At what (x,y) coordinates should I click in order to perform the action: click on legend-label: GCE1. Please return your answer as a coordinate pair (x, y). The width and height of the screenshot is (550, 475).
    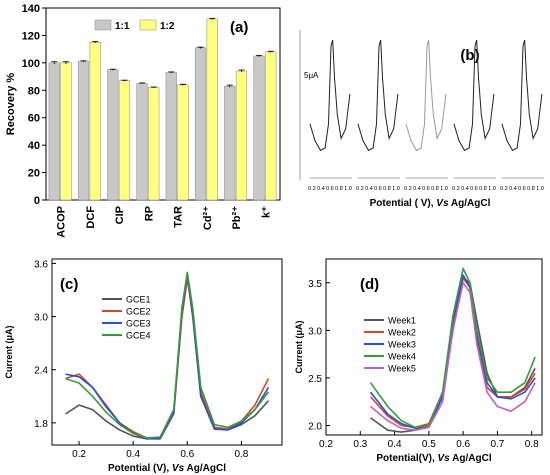
    Looking at the image, I should click on (138, 300).